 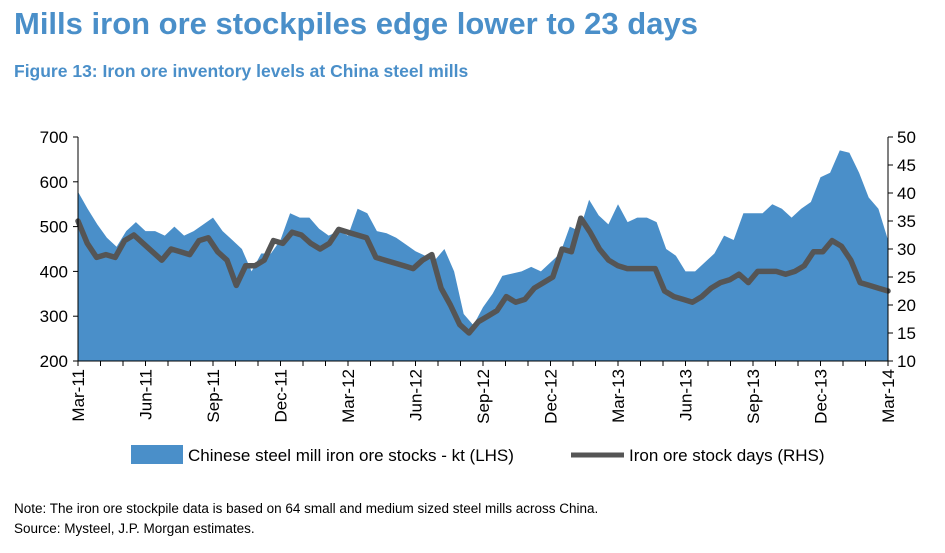 I want to click on left-tick-label: 700, so click(x=54, y=137).